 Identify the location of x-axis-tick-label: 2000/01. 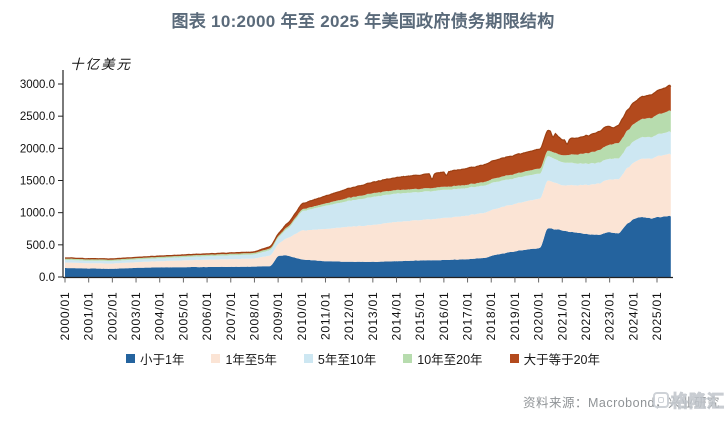
(65, 316).